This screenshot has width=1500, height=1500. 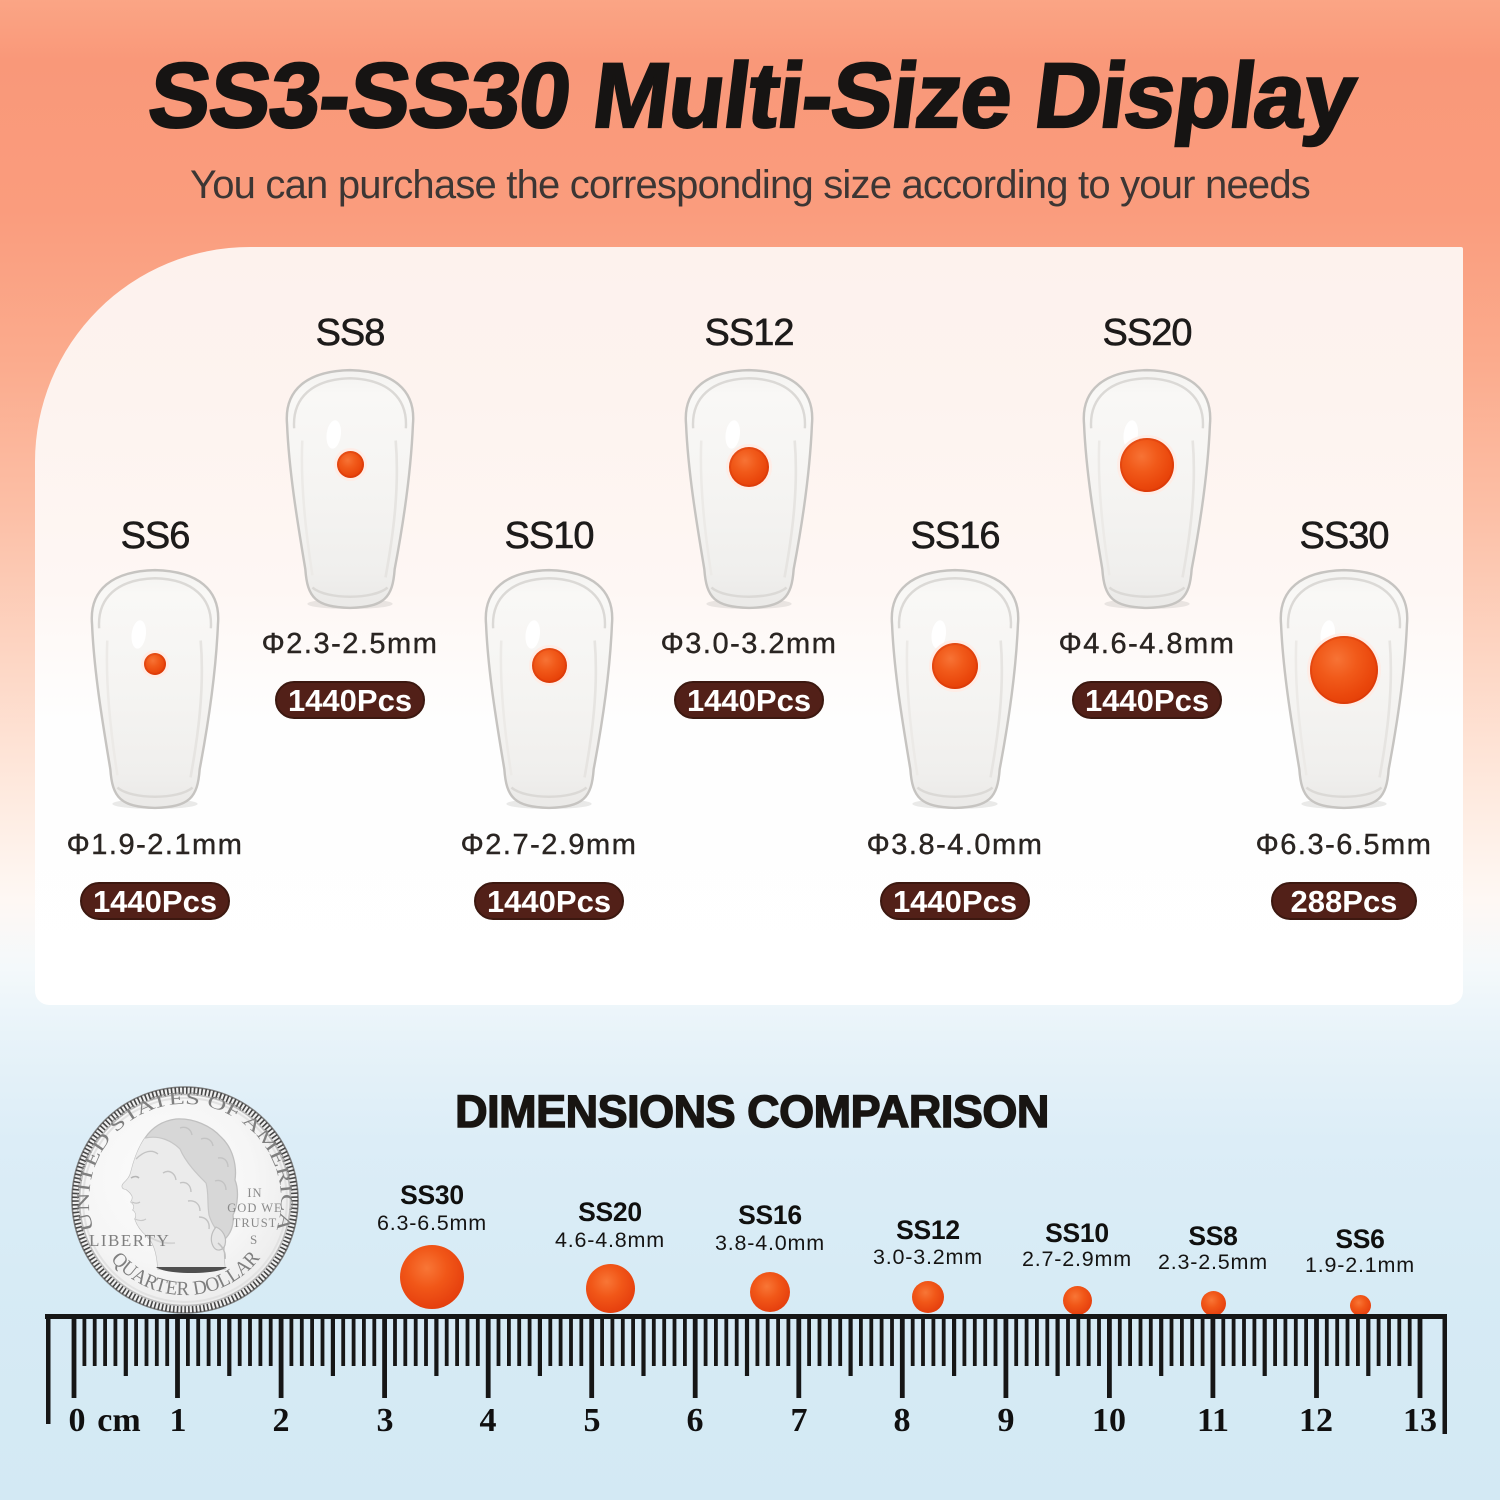 I want to click on svg-text: 8, so click(x=902, y=1420).